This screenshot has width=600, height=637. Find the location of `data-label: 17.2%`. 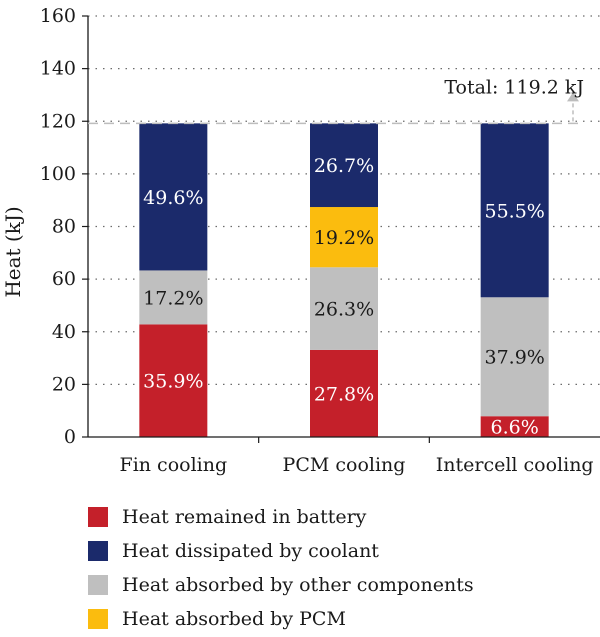

data-label: 17.2% is located at coordinates (173, 298).